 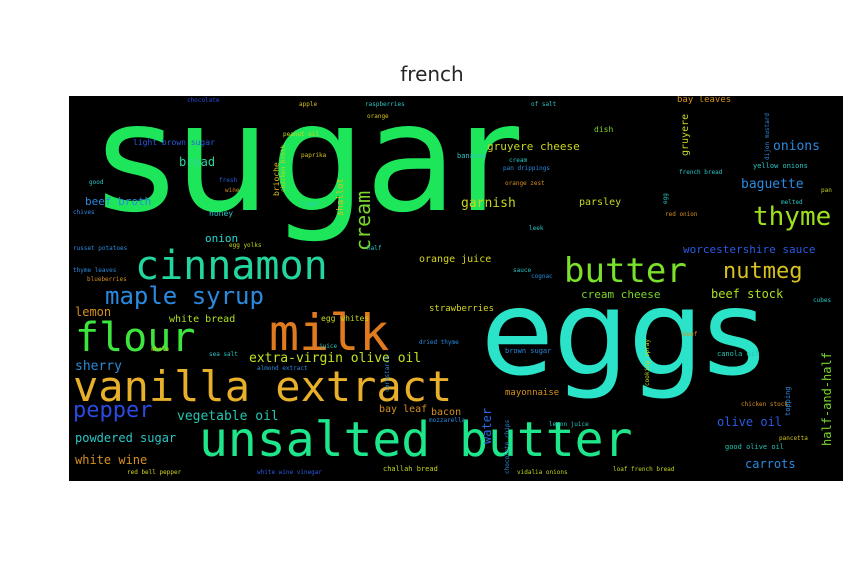 I want to click on word-light: light, so click(x=310, y=204).